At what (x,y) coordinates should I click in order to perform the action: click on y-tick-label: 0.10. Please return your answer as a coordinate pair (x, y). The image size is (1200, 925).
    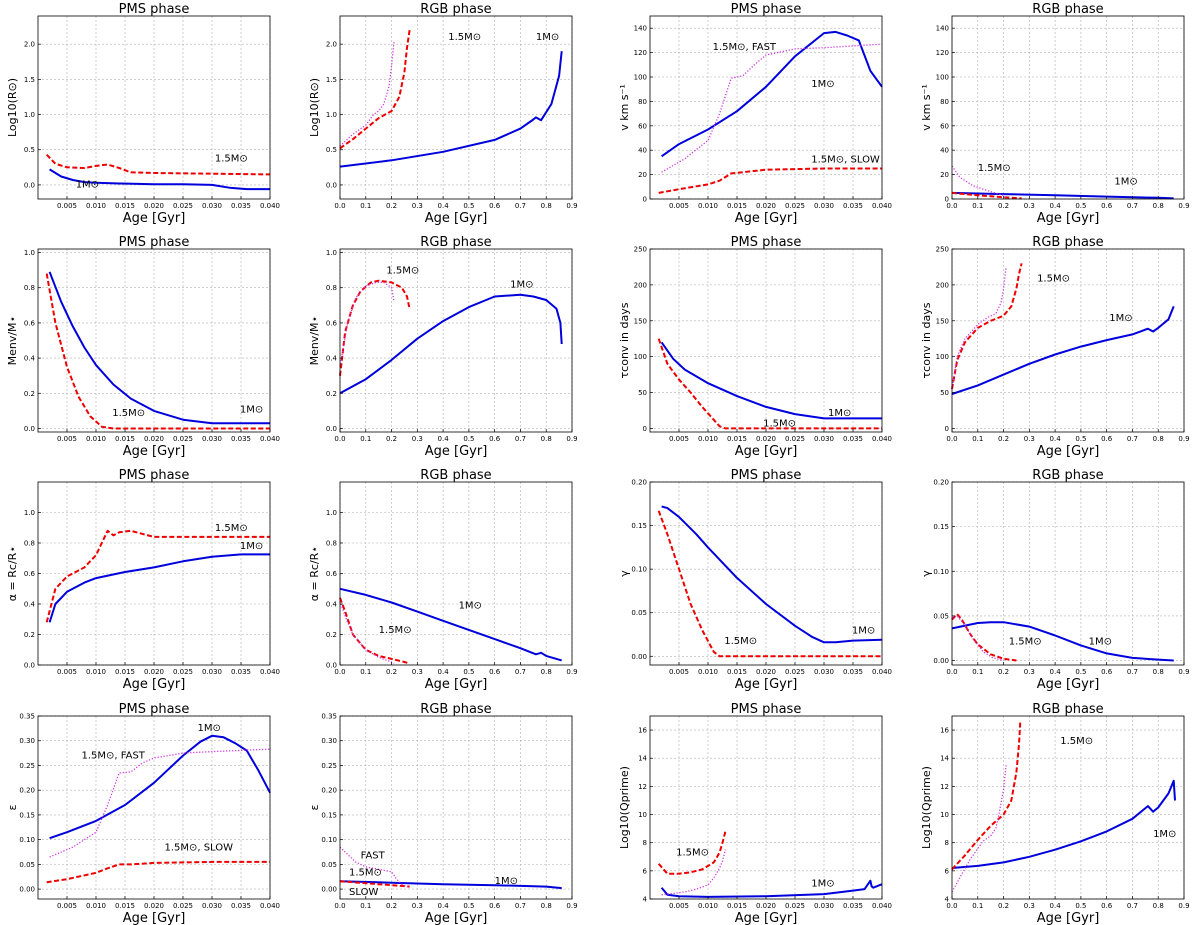
    Looking at the image, I should click on (941, 572).